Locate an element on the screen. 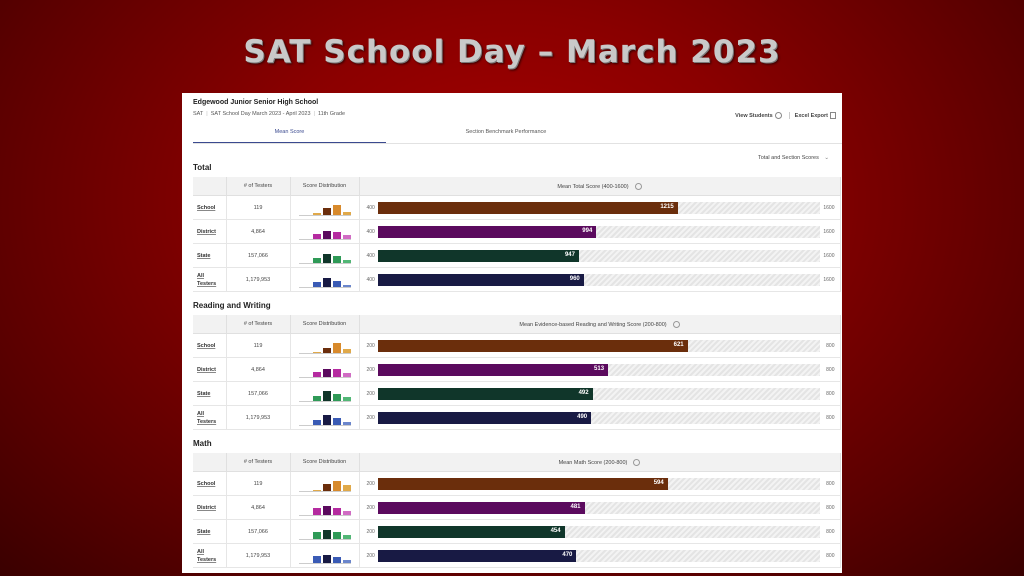 This screenshot has width=1024, height=576. score-track: 492 is located at coordinates (598, 394).